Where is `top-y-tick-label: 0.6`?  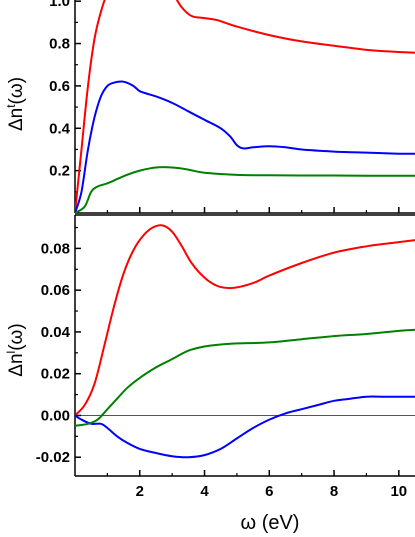
top-y-tick-label: 0.6 is located at coordinates (59, 86).